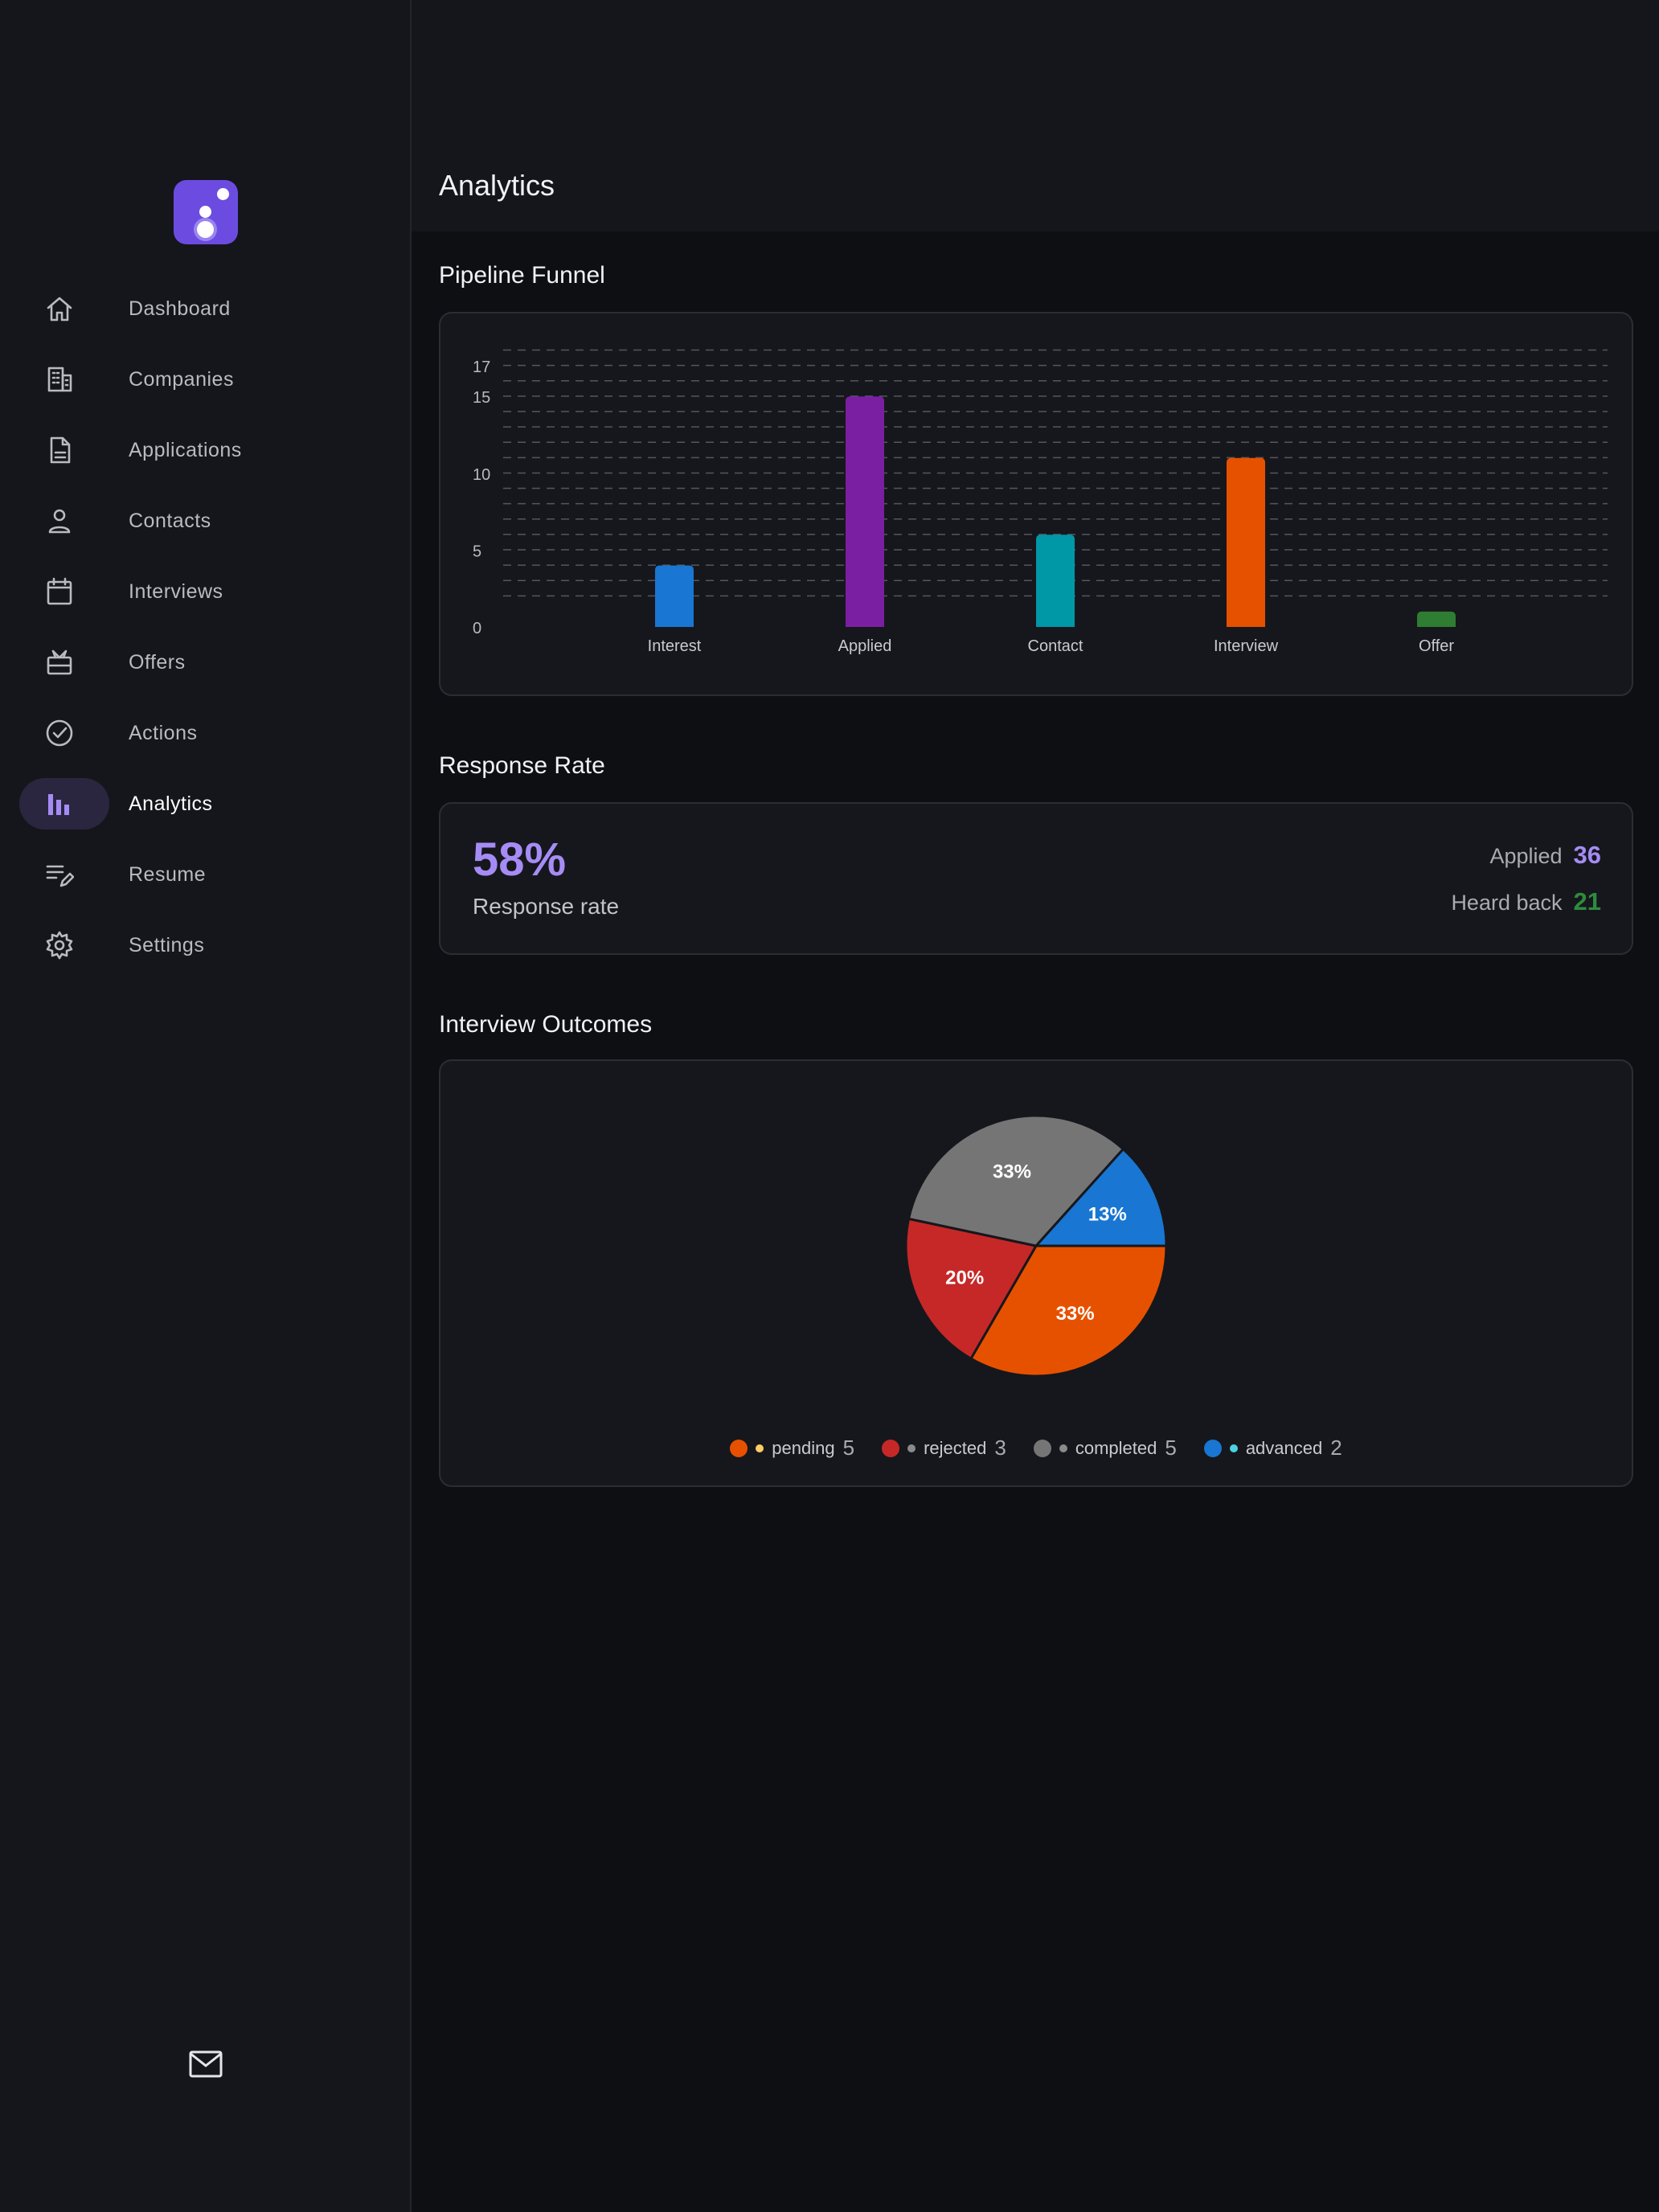  What do you see at coordinates (157, 662) in the screenshot?
I see `sidebar-item-label: Offers` at bounding box center [157, 662].